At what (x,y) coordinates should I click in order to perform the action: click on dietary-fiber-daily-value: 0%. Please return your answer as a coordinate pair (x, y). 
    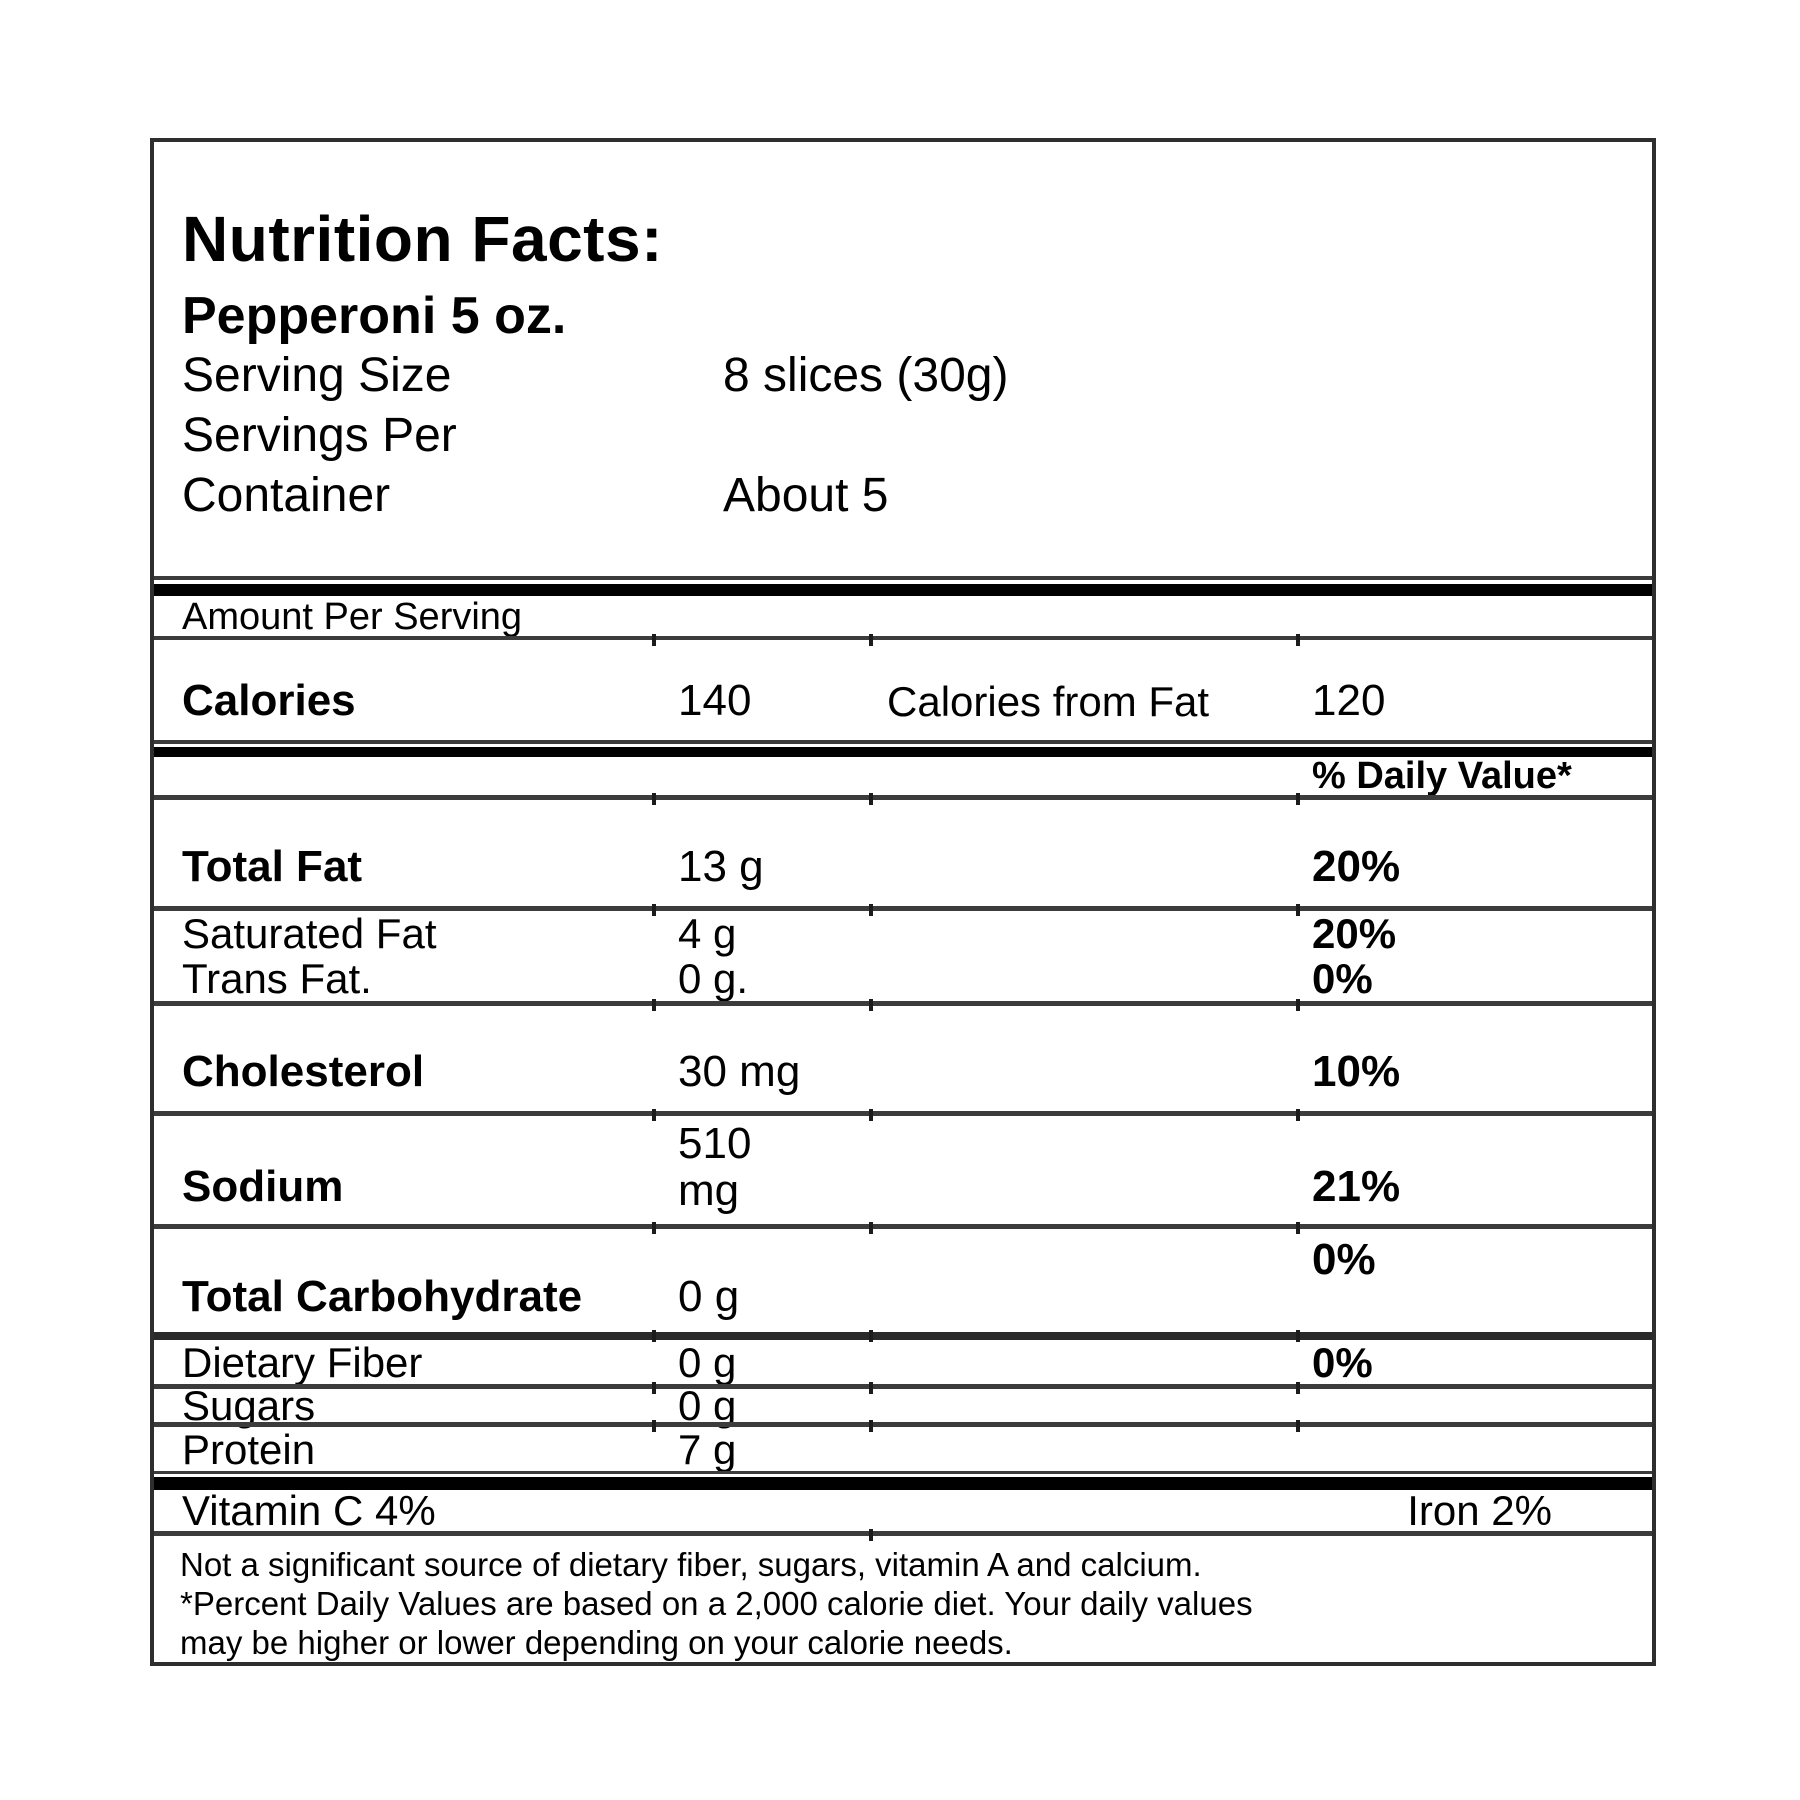
    Looking at the image, I should click on (1342, 1362).